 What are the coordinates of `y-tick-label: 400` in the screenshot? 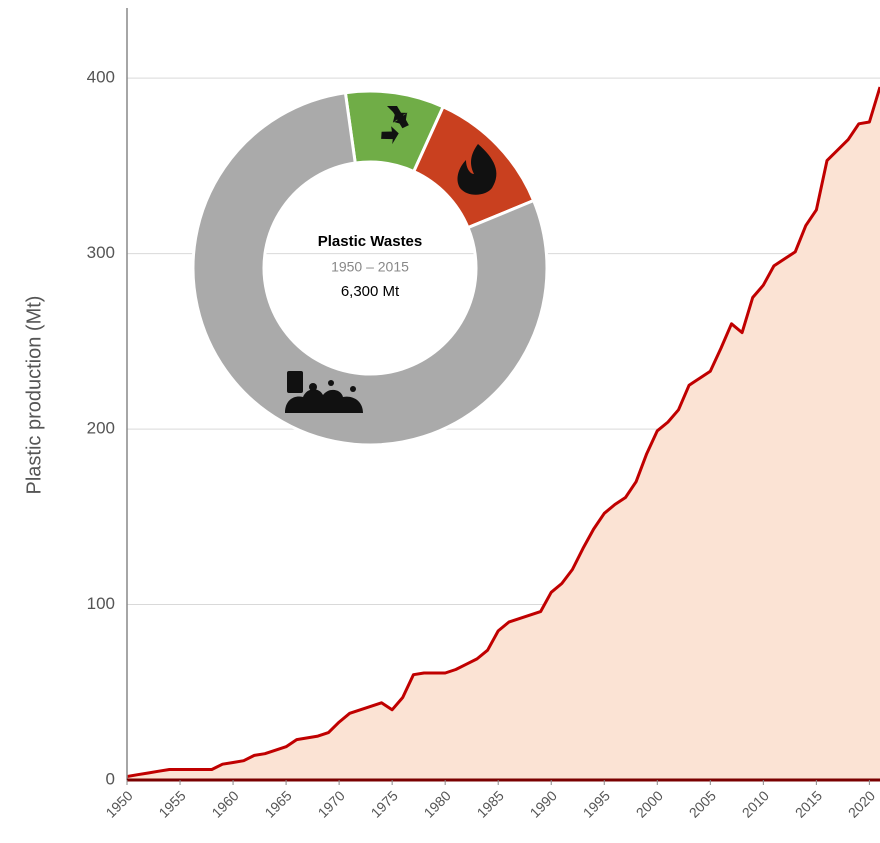 It's located at (101, 77).